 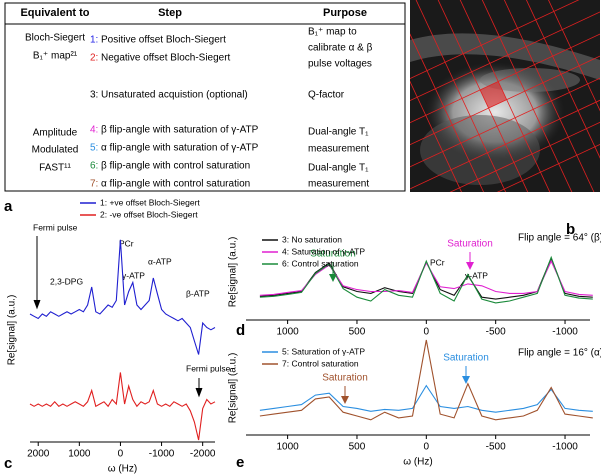 I want to click on x-tick-label: 2000, so click(x=38, y=454).